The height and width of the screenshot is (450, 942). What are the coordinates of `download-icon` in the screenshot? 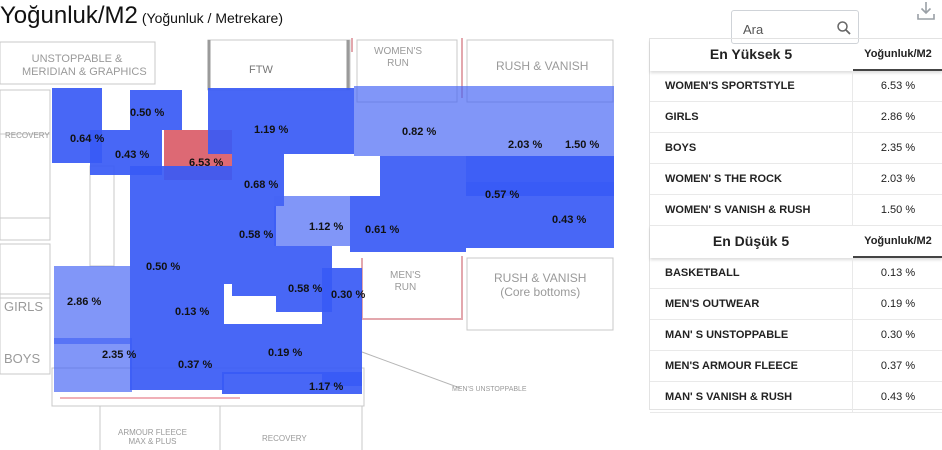 It's located at (926, 11).